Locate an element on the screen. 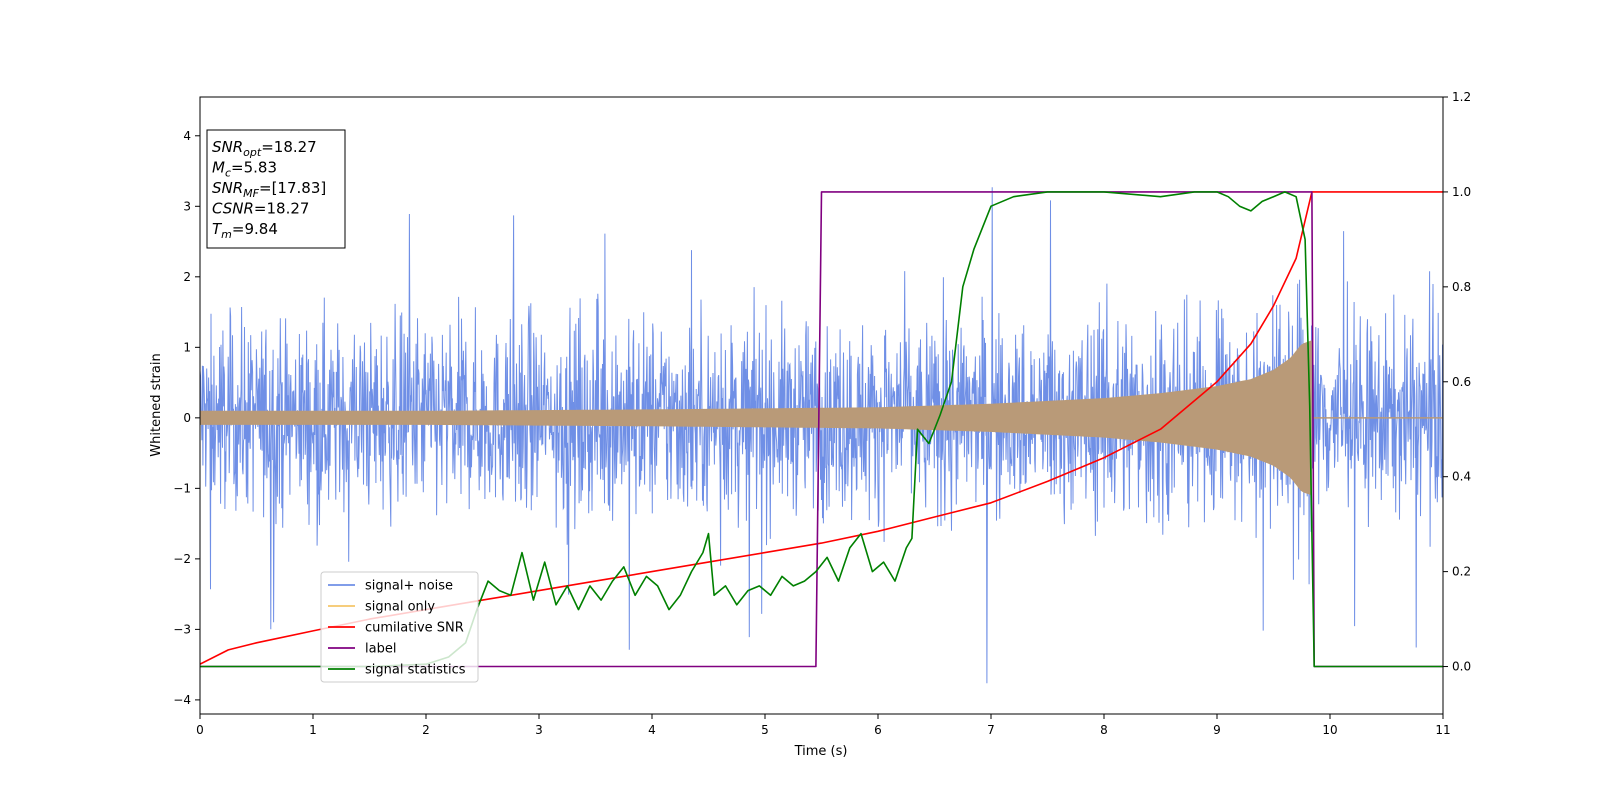 The width and height of the screenshot is (1600, 800). legend-label: signal+ noise is located at coordinates (409, 586).